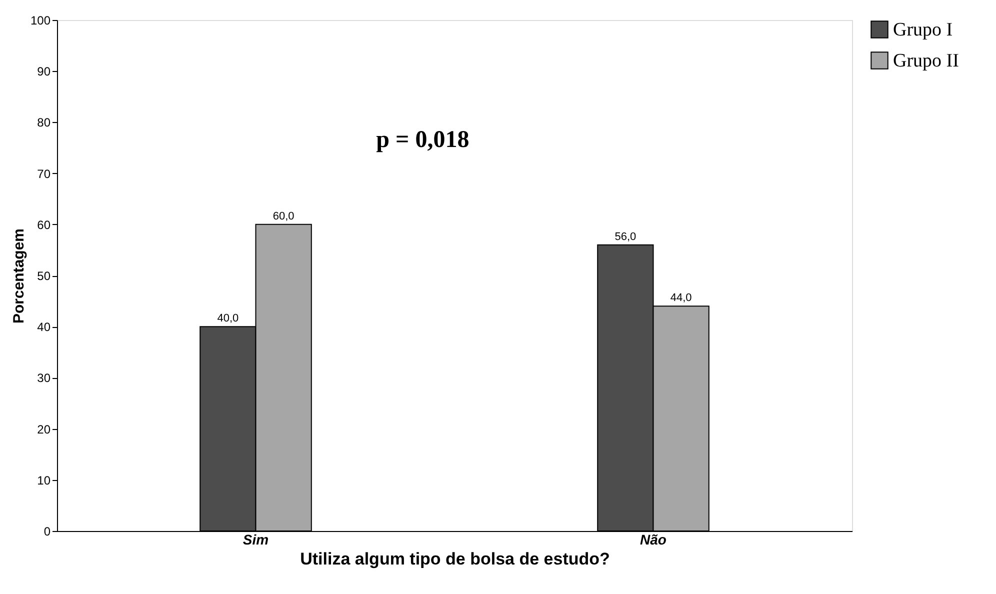  I want to click on data-label: 56,0, so click(625, 236).